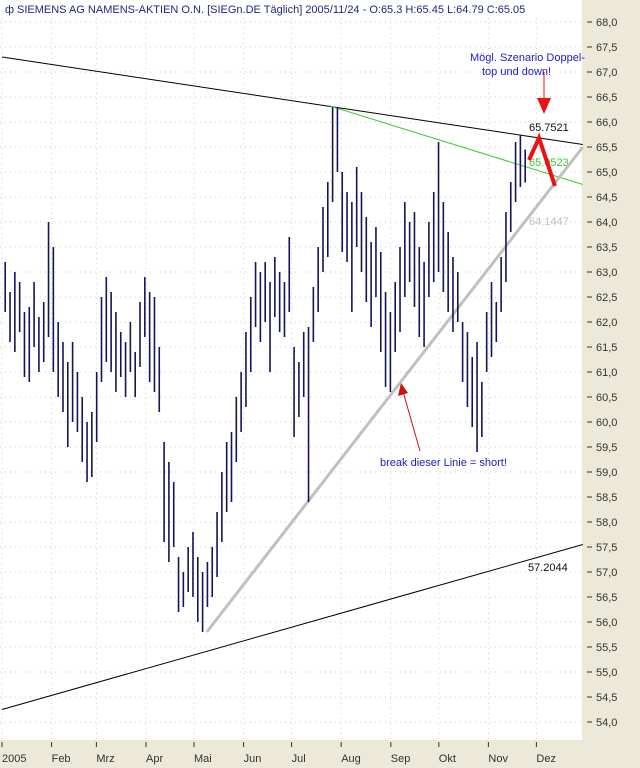 Image resolution: width=640 pixels, height=768 pixels. I want to click on break-arrow-icon, so click(409, 417).